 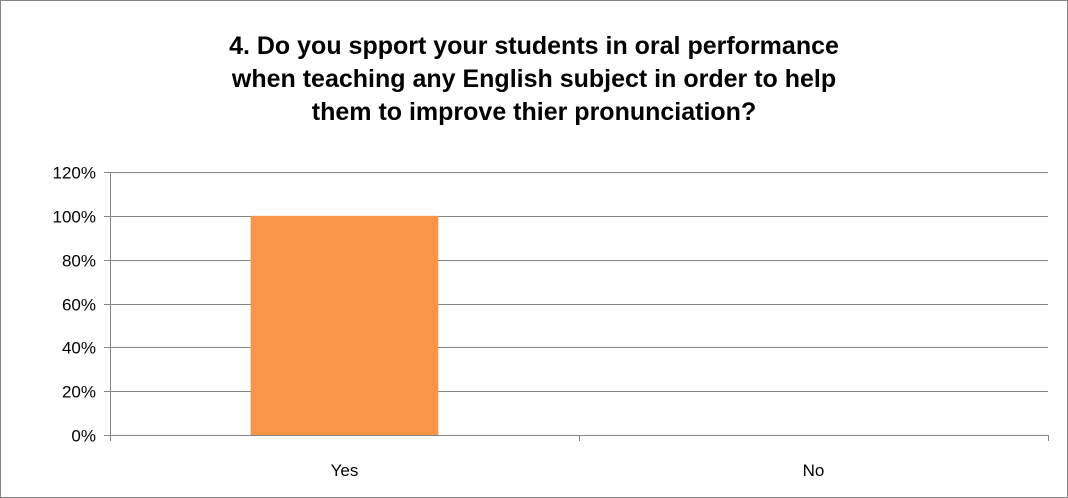 What do you see at coordinates (814, 470) in the screenshot?
I see `x-tick-label: No` at bounding box center [814, 470].